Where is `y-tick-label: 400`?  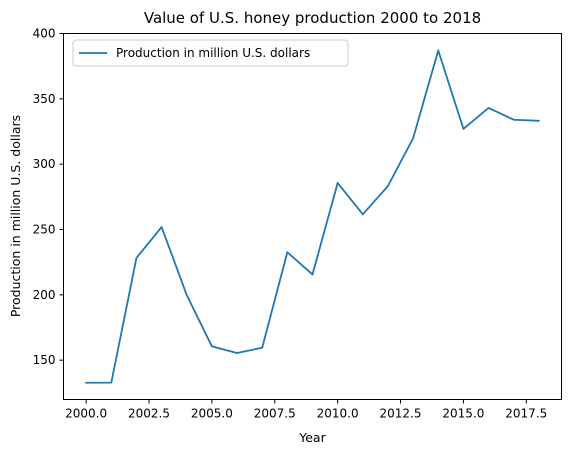
y-tick-label: 400 is located at coordinates (44, 34).